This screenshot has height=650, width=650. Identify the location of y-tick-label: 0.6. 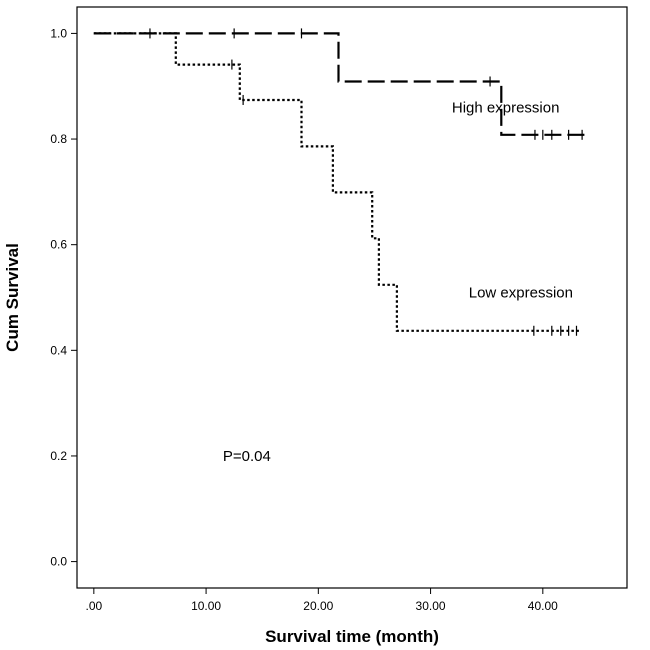
(58, 245).